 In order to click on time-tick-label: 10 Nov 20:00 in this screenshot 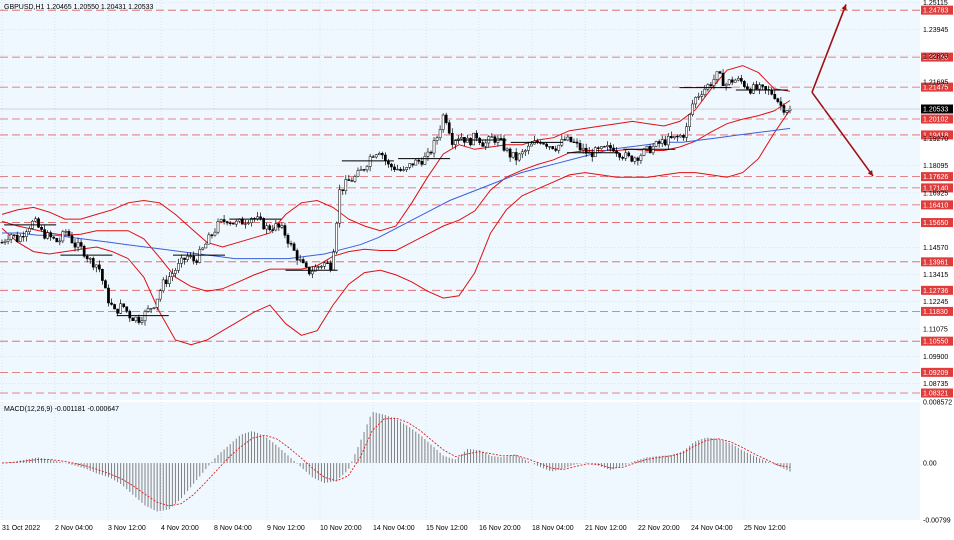, I will do `click(341, 528)`.